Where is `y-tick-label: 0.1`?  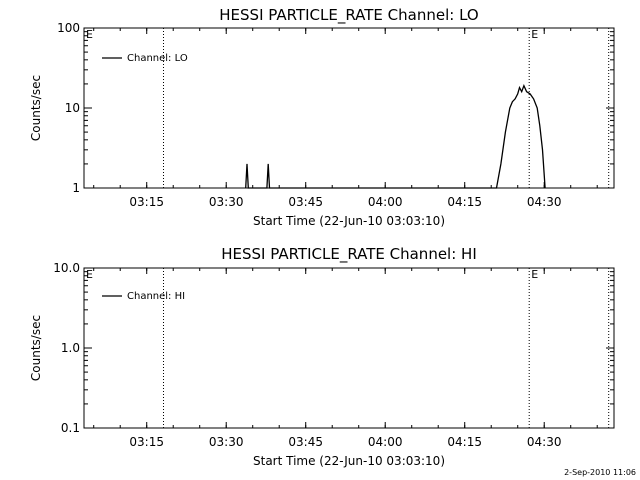 y-tick-label: 0.1 is located at coordinates (70, 428).